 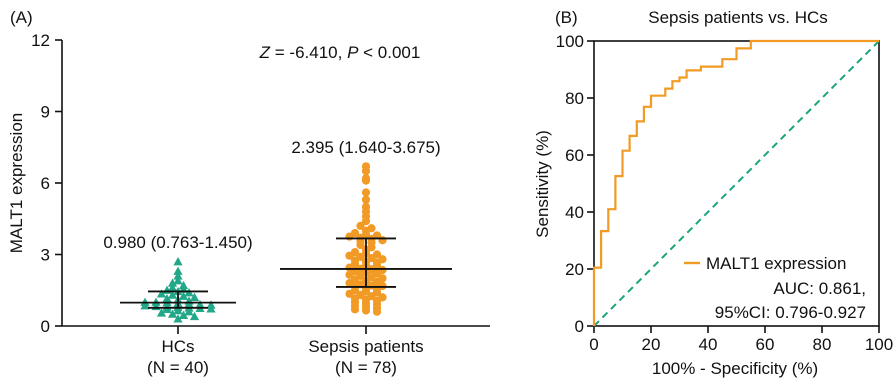 I want to click on scatter-hcs, so click(x=178, y=290).